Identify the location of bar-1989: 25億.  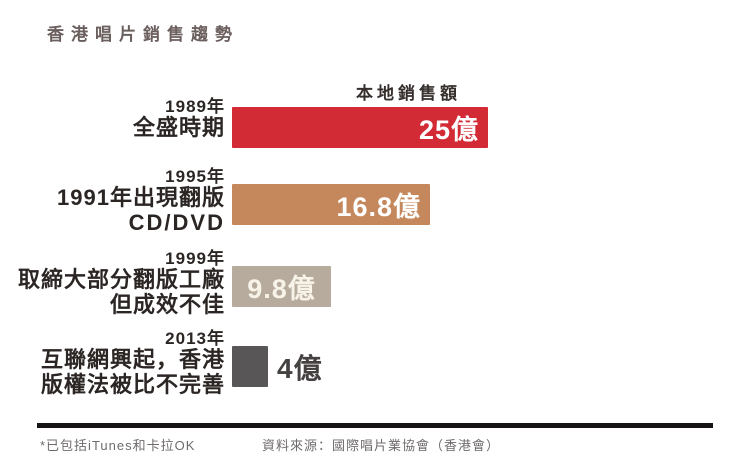
(360, 127).